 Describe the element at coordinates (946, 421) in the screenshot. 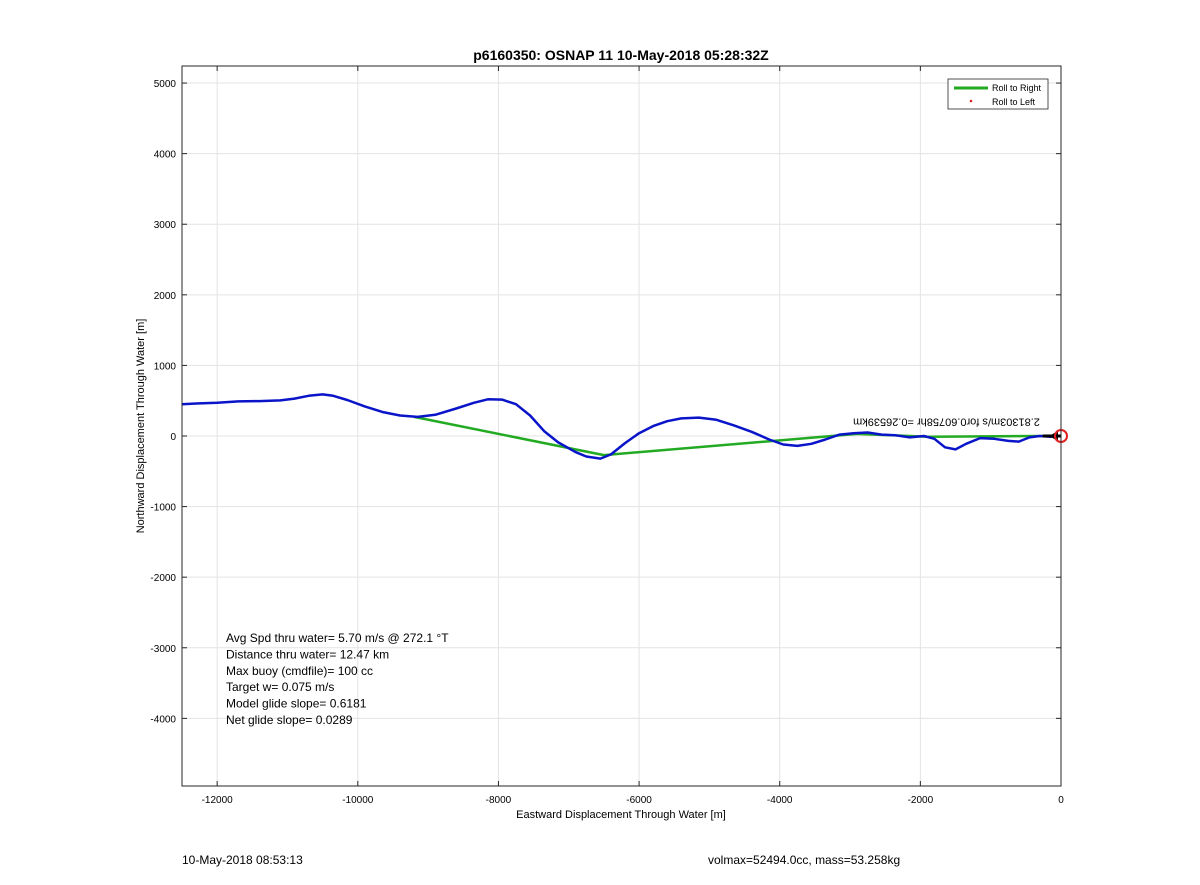

I see `current-vector-label: 2.81303m/s for0.60758hr =0.26539km` at that location.